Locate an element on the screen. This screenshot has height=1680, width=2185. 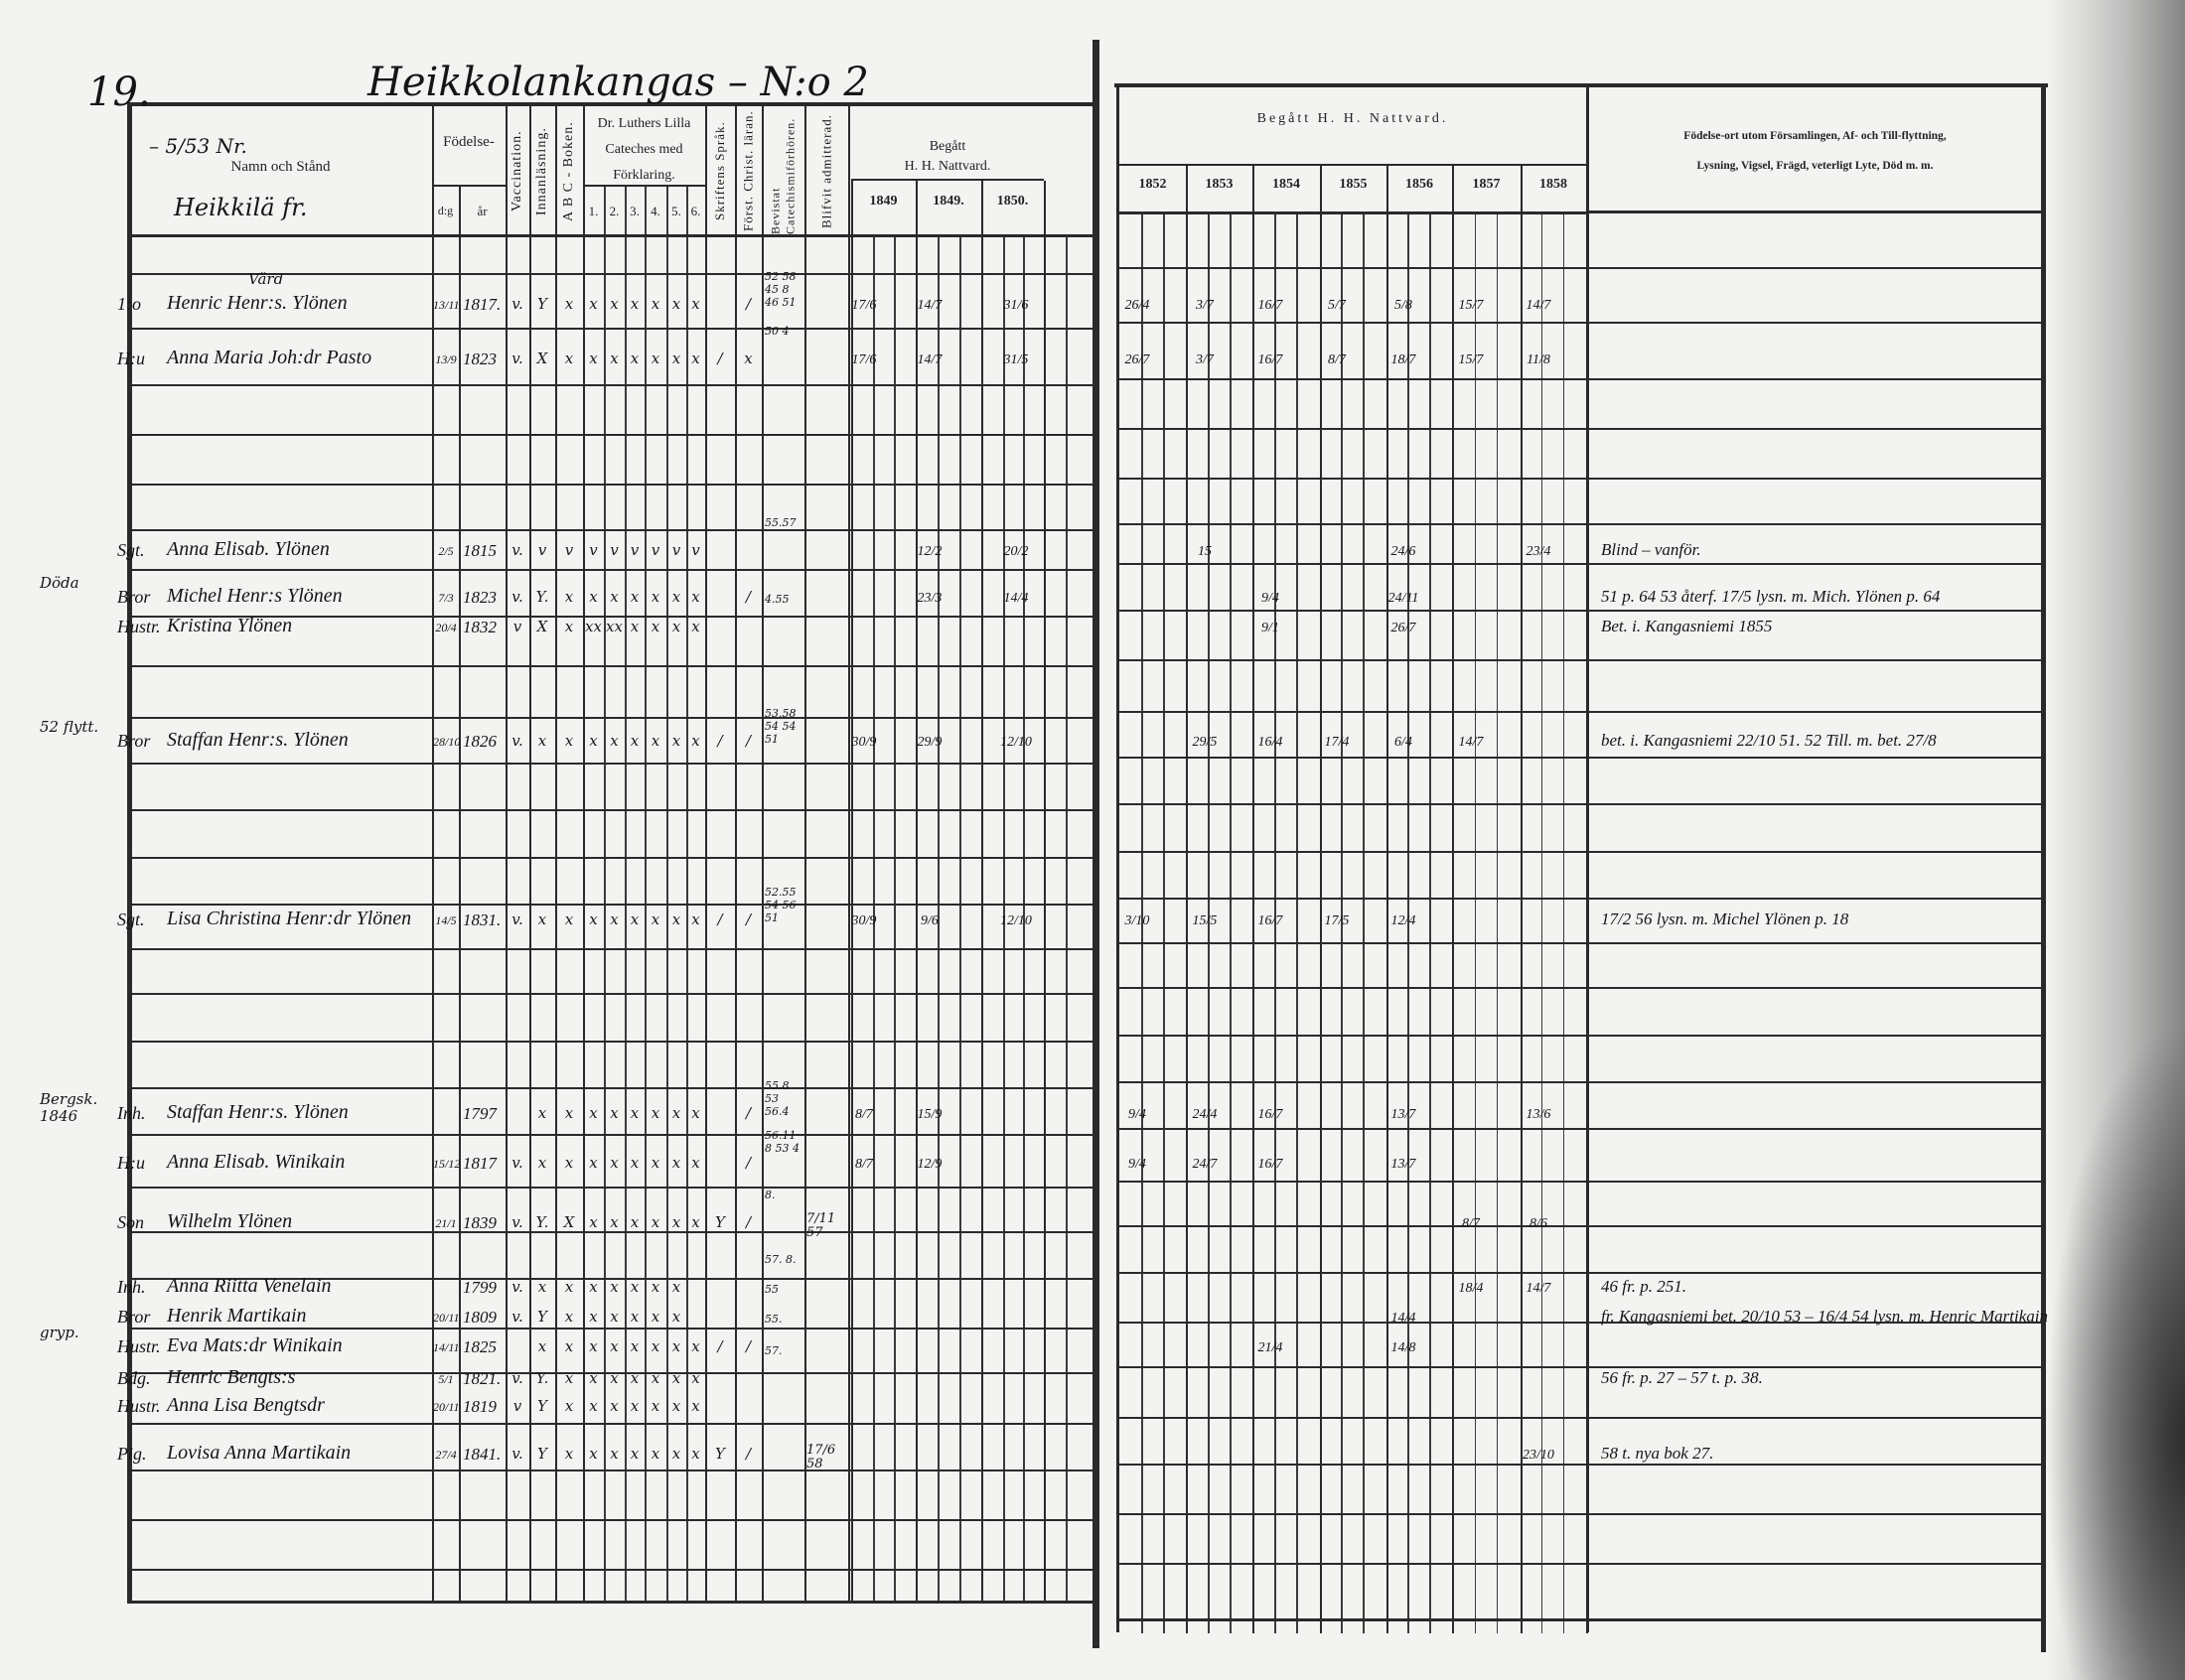
reference-number: – 5/53 Nr. is located at coordinates (198, 146).